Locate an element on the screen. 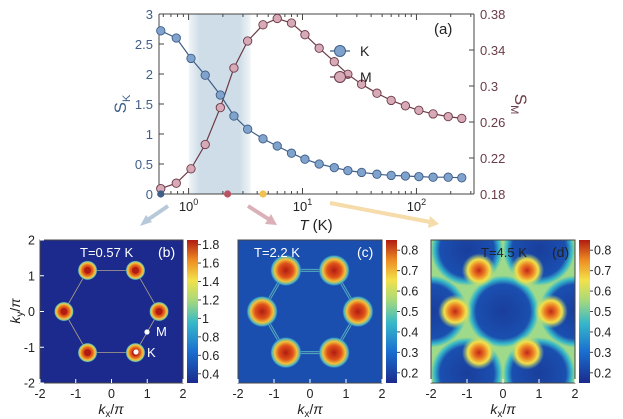 Image resolution: width=623 pixels, height=419 pixels. panel-d-ticks: -2 -1 0 1 2 is located at coordinates (502, 390).